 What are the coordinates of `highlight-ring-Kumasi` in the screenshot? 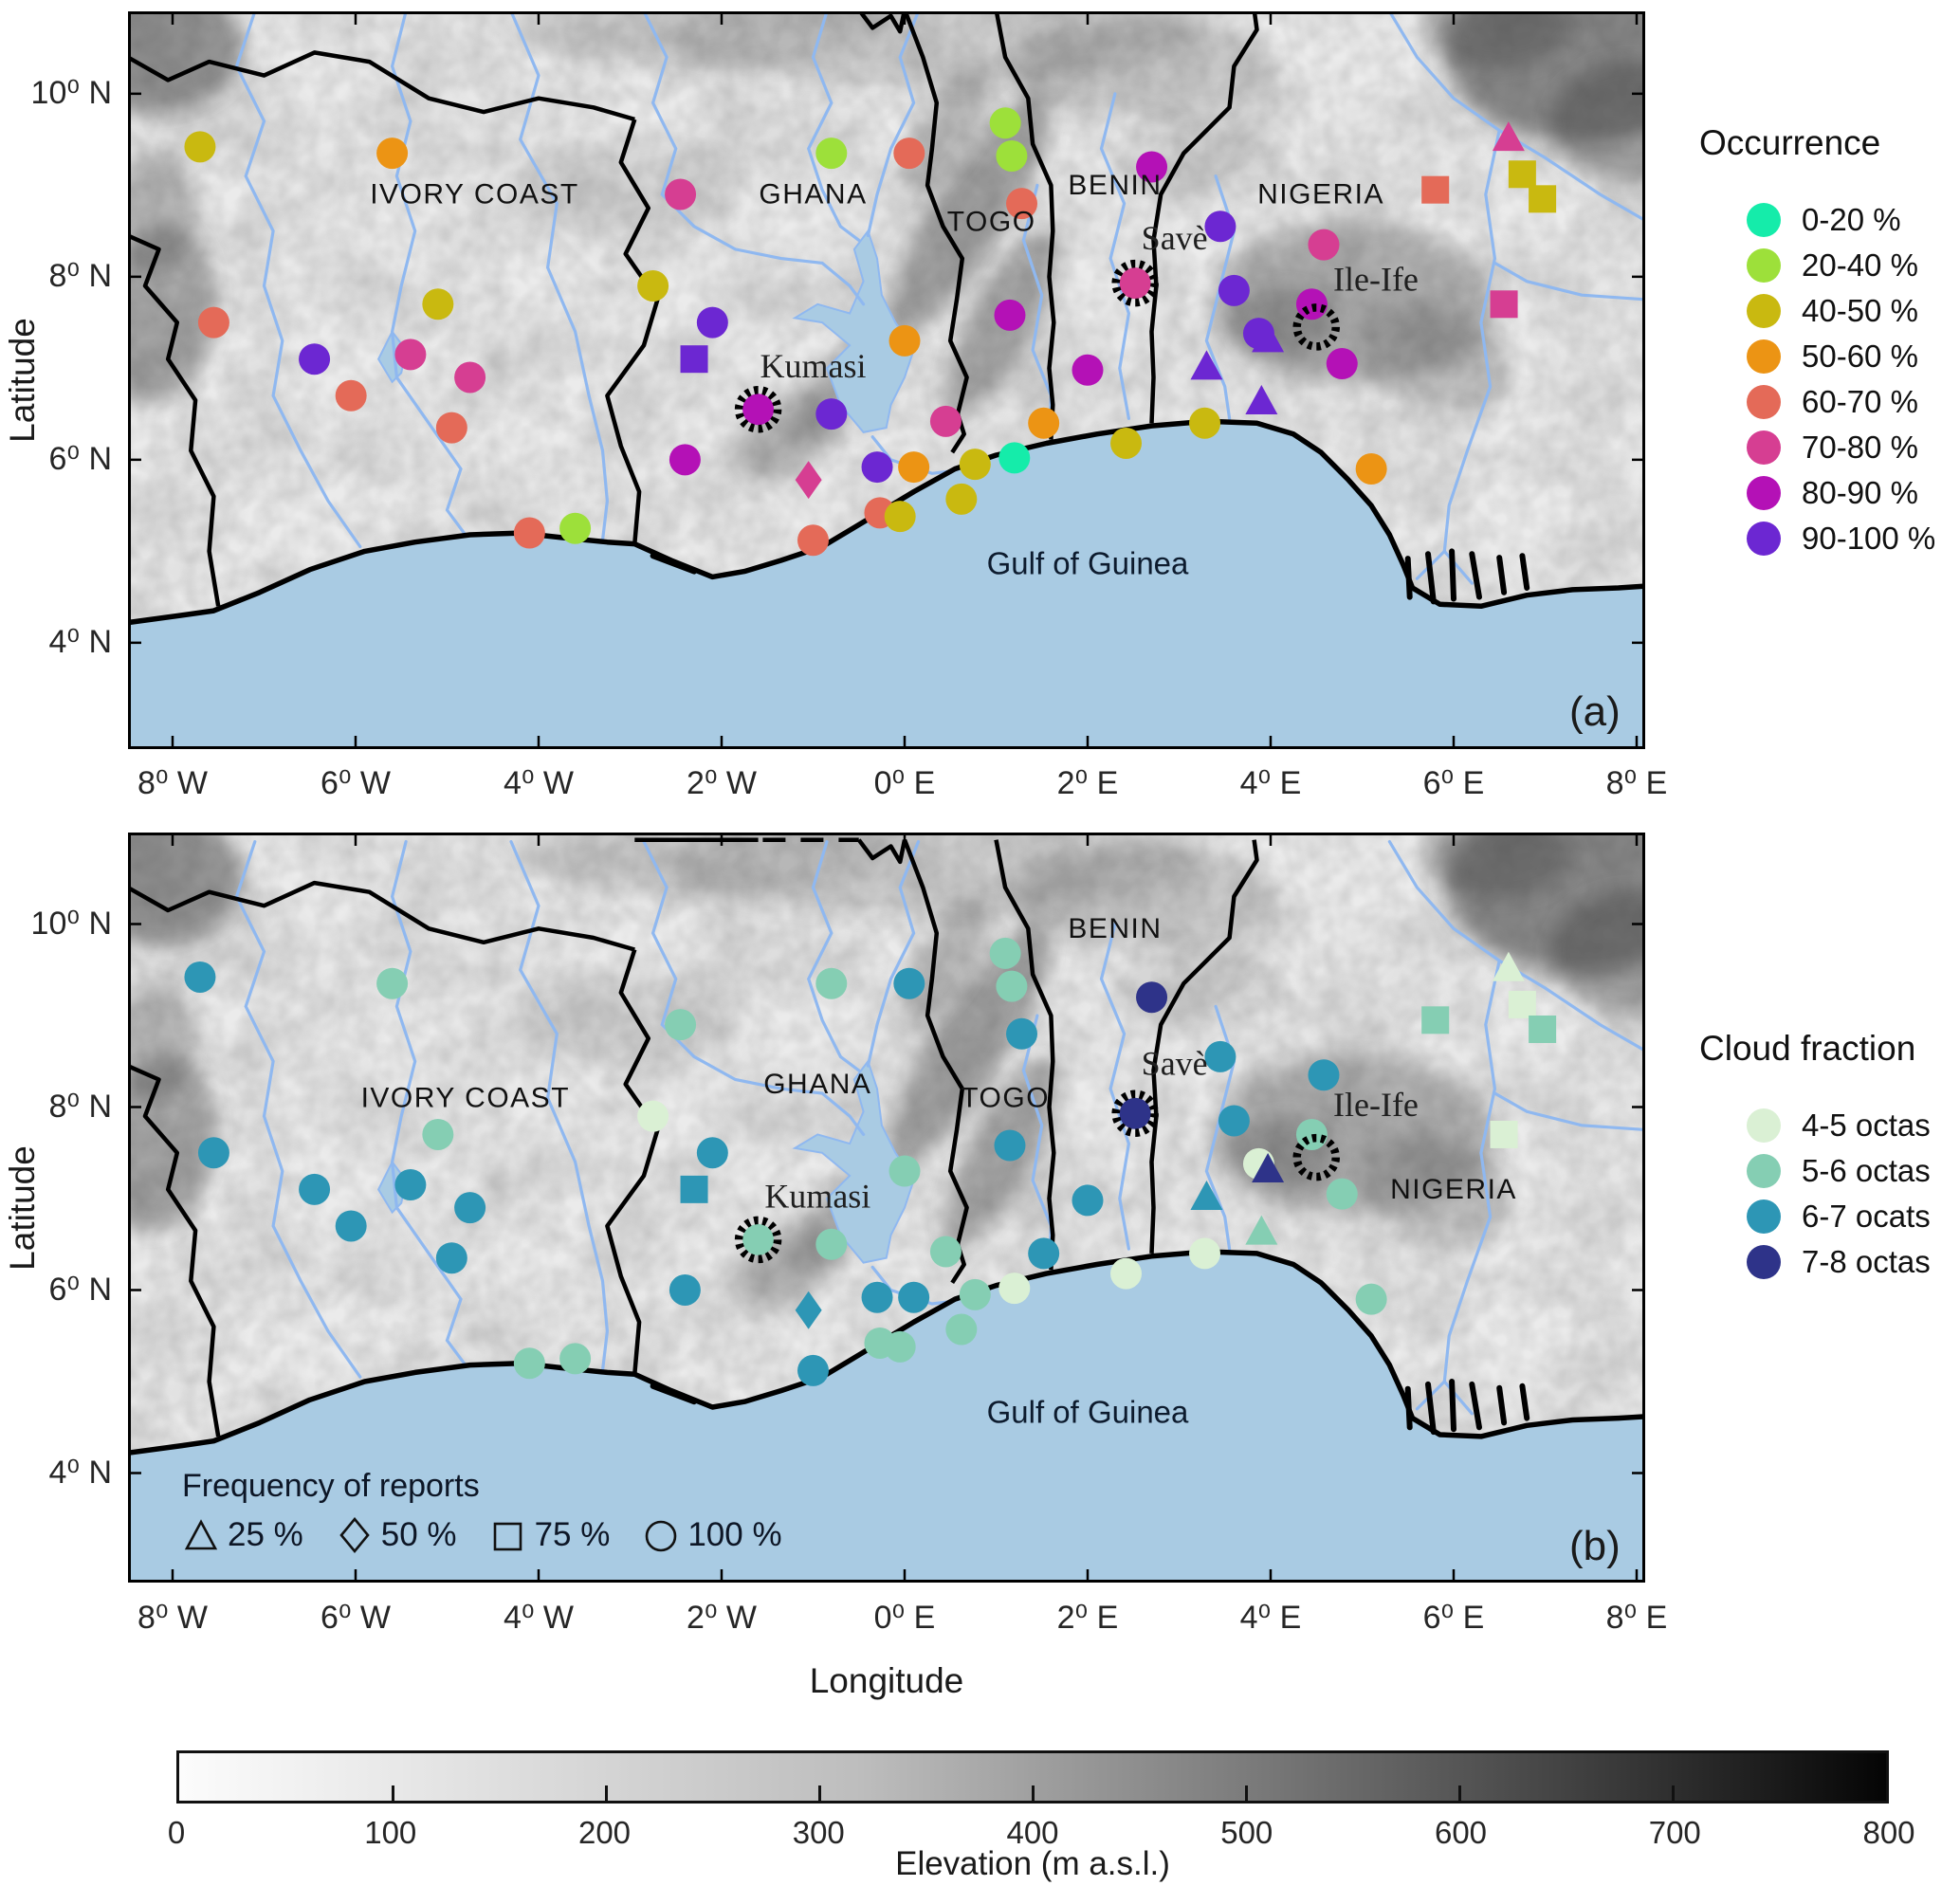 It's located at (758, 1240).